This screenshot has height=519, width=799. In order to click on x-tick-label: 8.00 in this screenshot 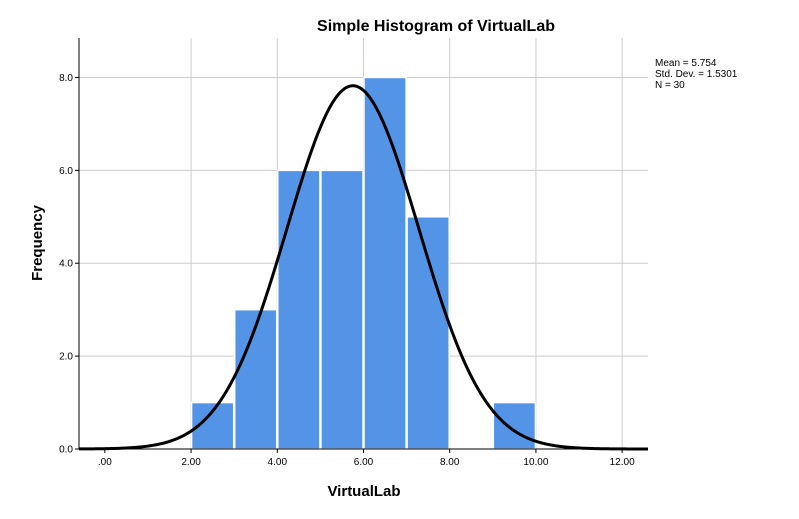, I will do `click(450, 462)`.